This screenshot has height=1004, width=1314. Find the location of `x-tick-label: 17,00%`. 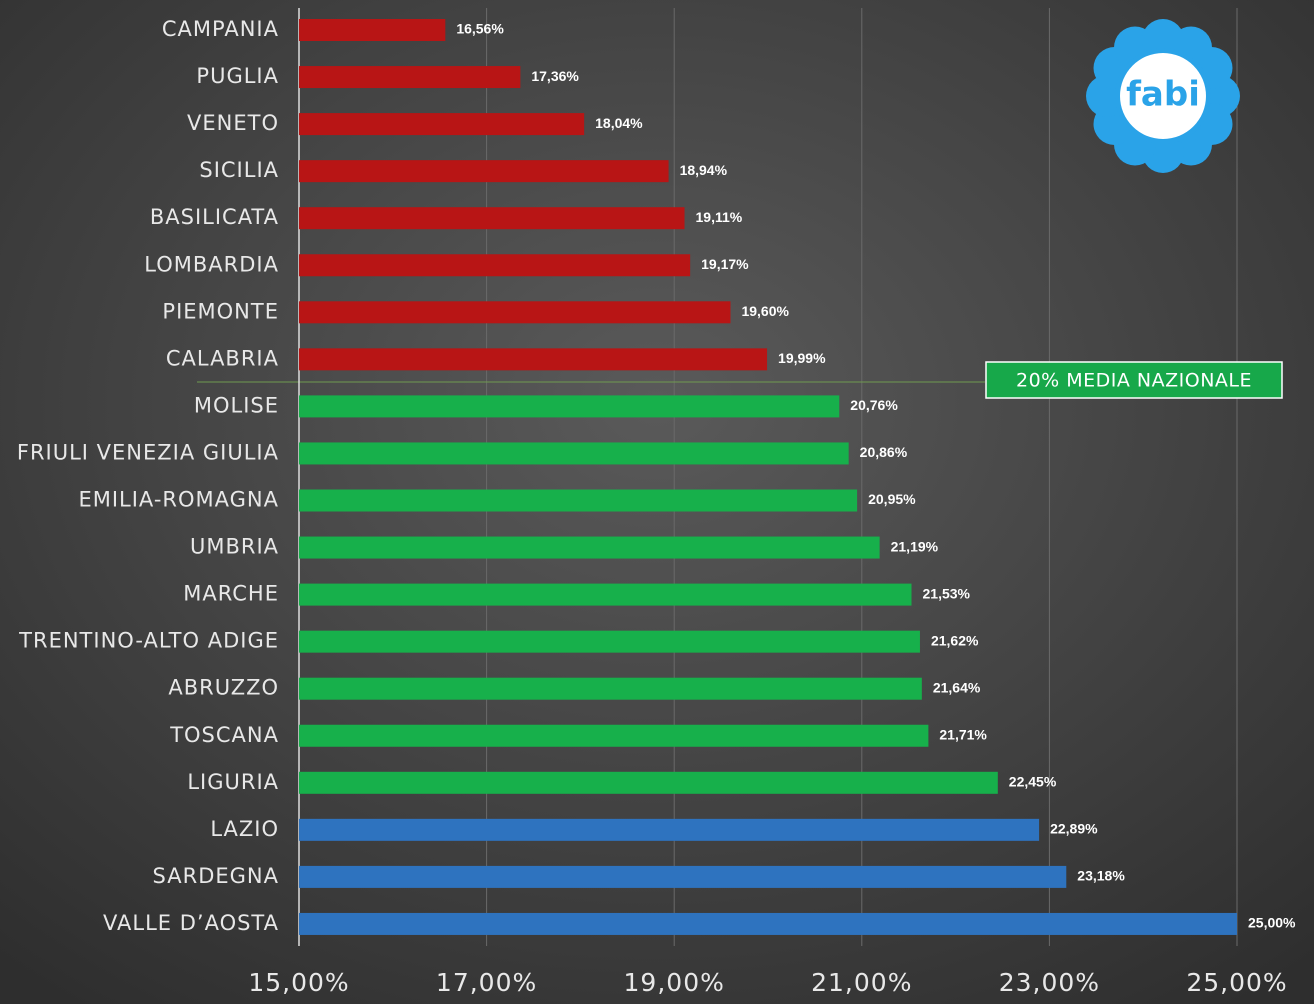

x-tick-label: 17,00% is located at coordinates (486, 982).